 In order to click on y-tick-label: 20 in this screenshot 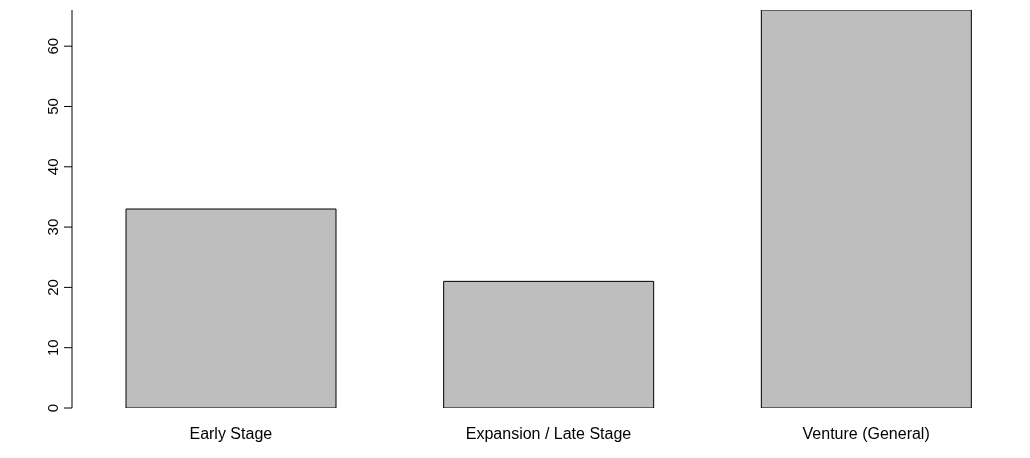, I will do `click(52, 287)`.